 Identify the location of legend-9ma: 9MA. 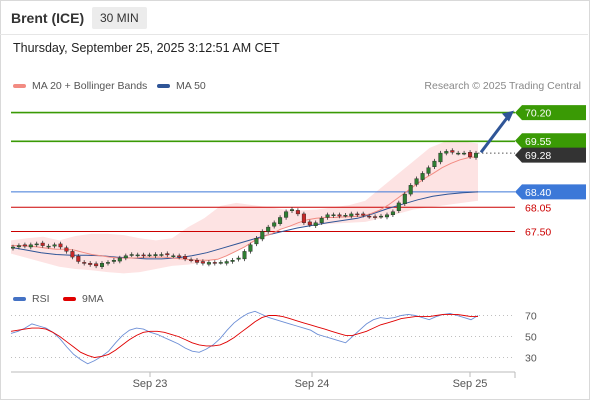
(83, 299).